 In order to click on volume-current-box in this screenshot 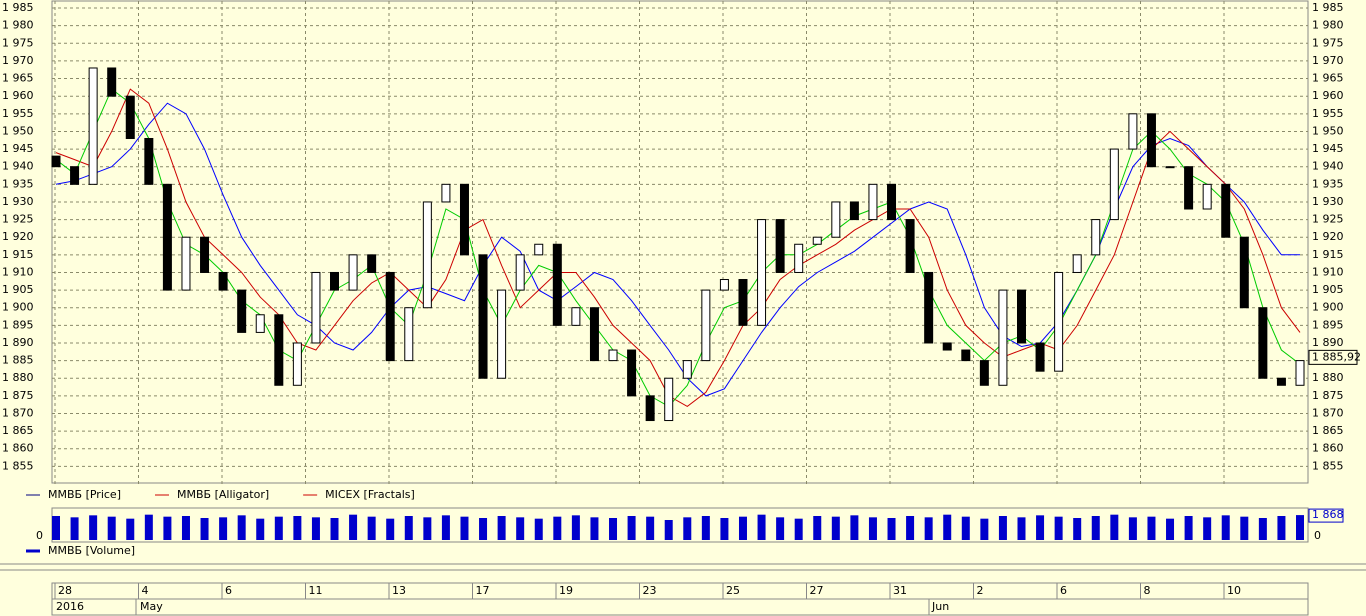, I will do `click(1326, 515)`.